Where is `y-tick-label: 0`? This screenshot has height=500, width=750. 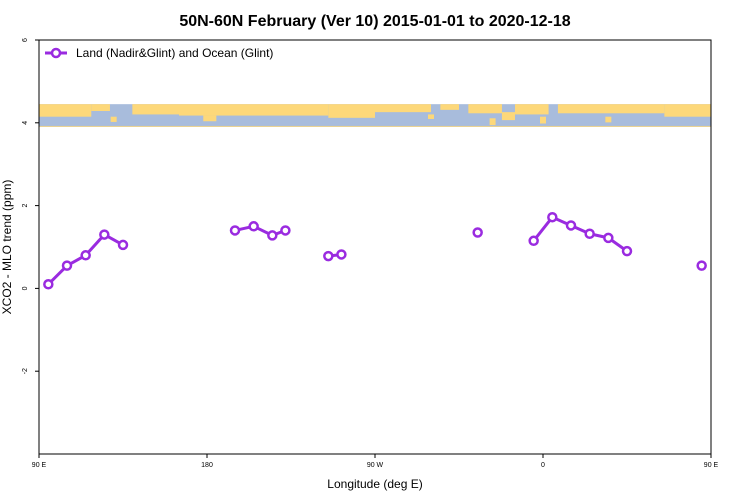 y-tick-label: 0 is located at coordinates (25, 288).